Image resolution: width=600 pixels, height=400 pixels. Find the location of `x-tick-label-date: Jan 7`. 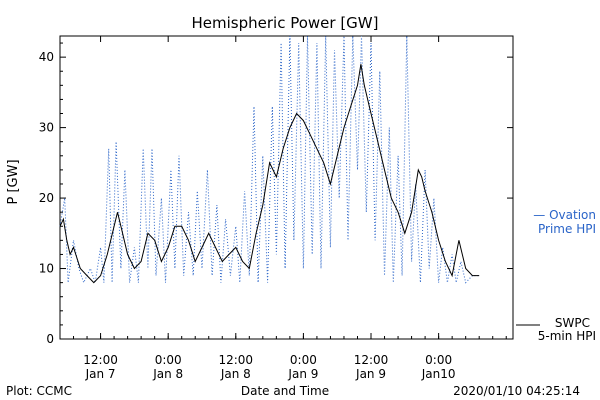

x-tick-label-date: Jan 7 is located at coordinates (100, 374).